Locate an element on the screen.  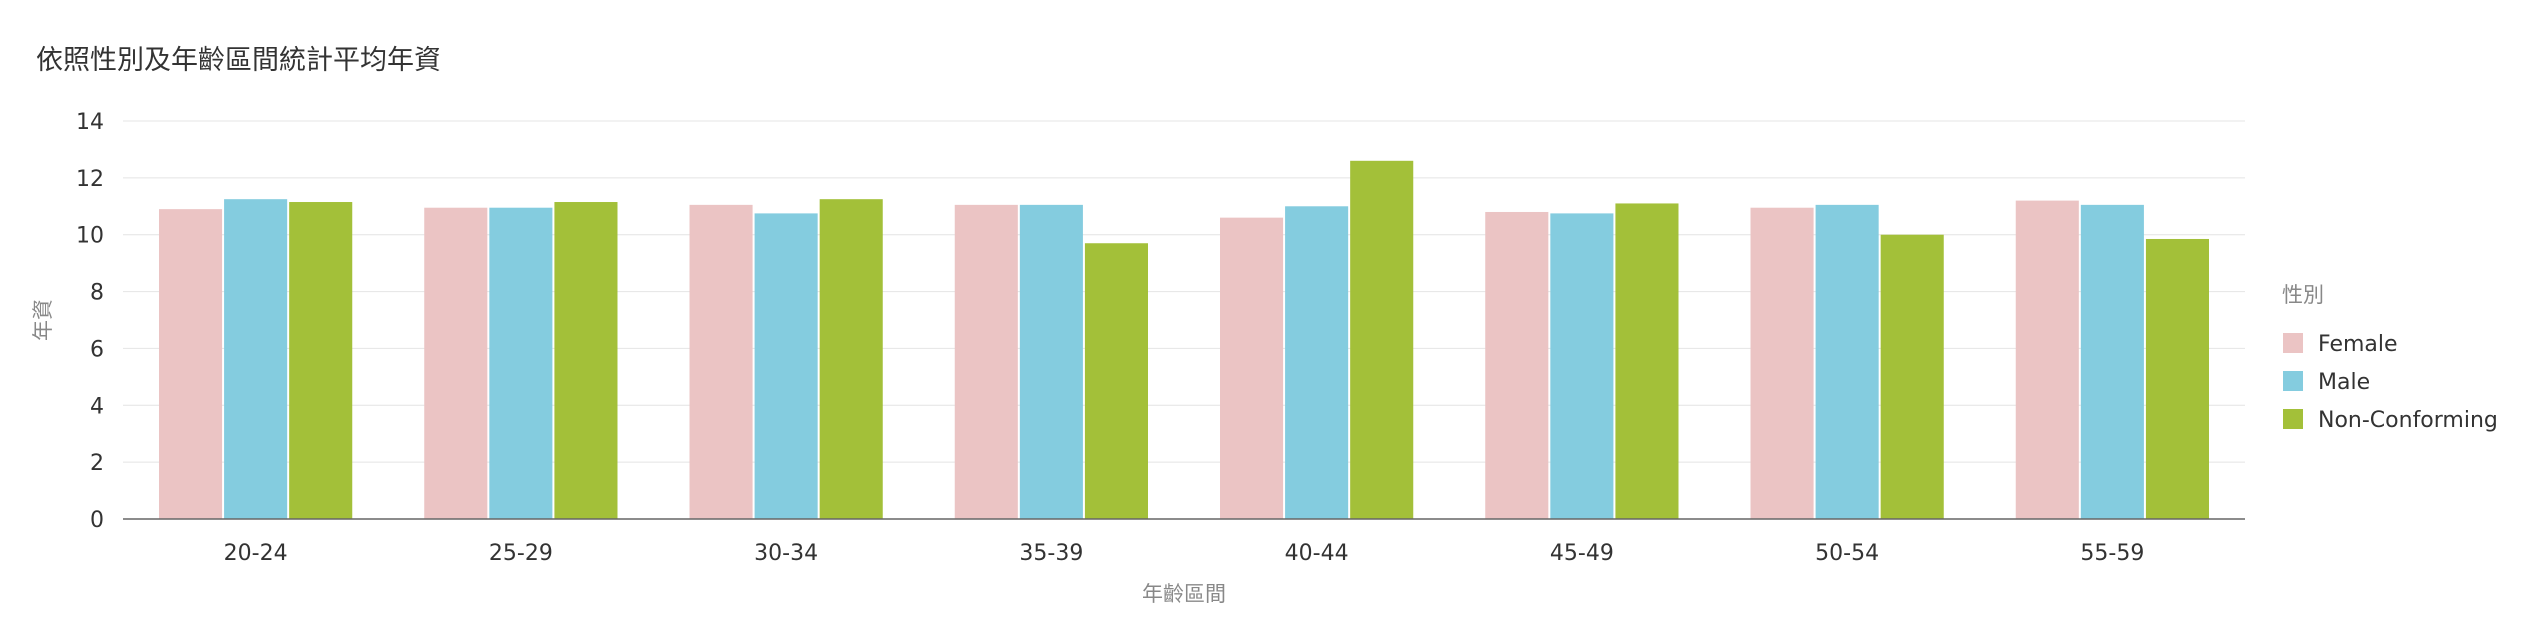
chart-title: 依照性別及年齡區間統計平均年資 is located at coordinates (238, 60).